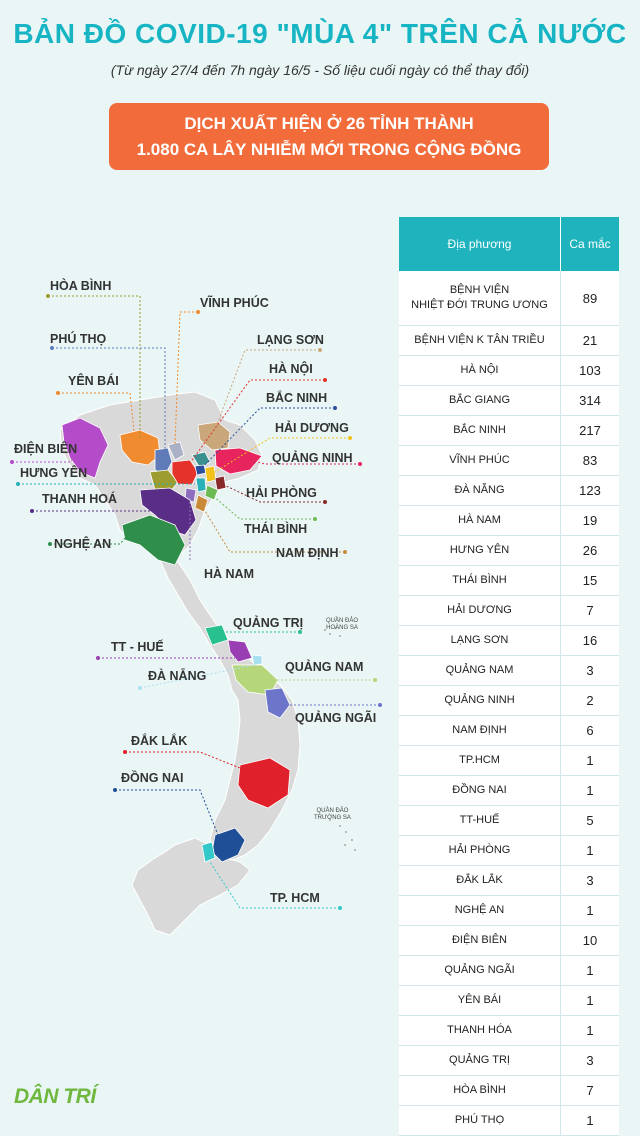 The width and height of the screenshot is (640, 1136). Describe the element at coordinates (590, 400) in the screenshot. I see `cases-cell: 314` at that location.